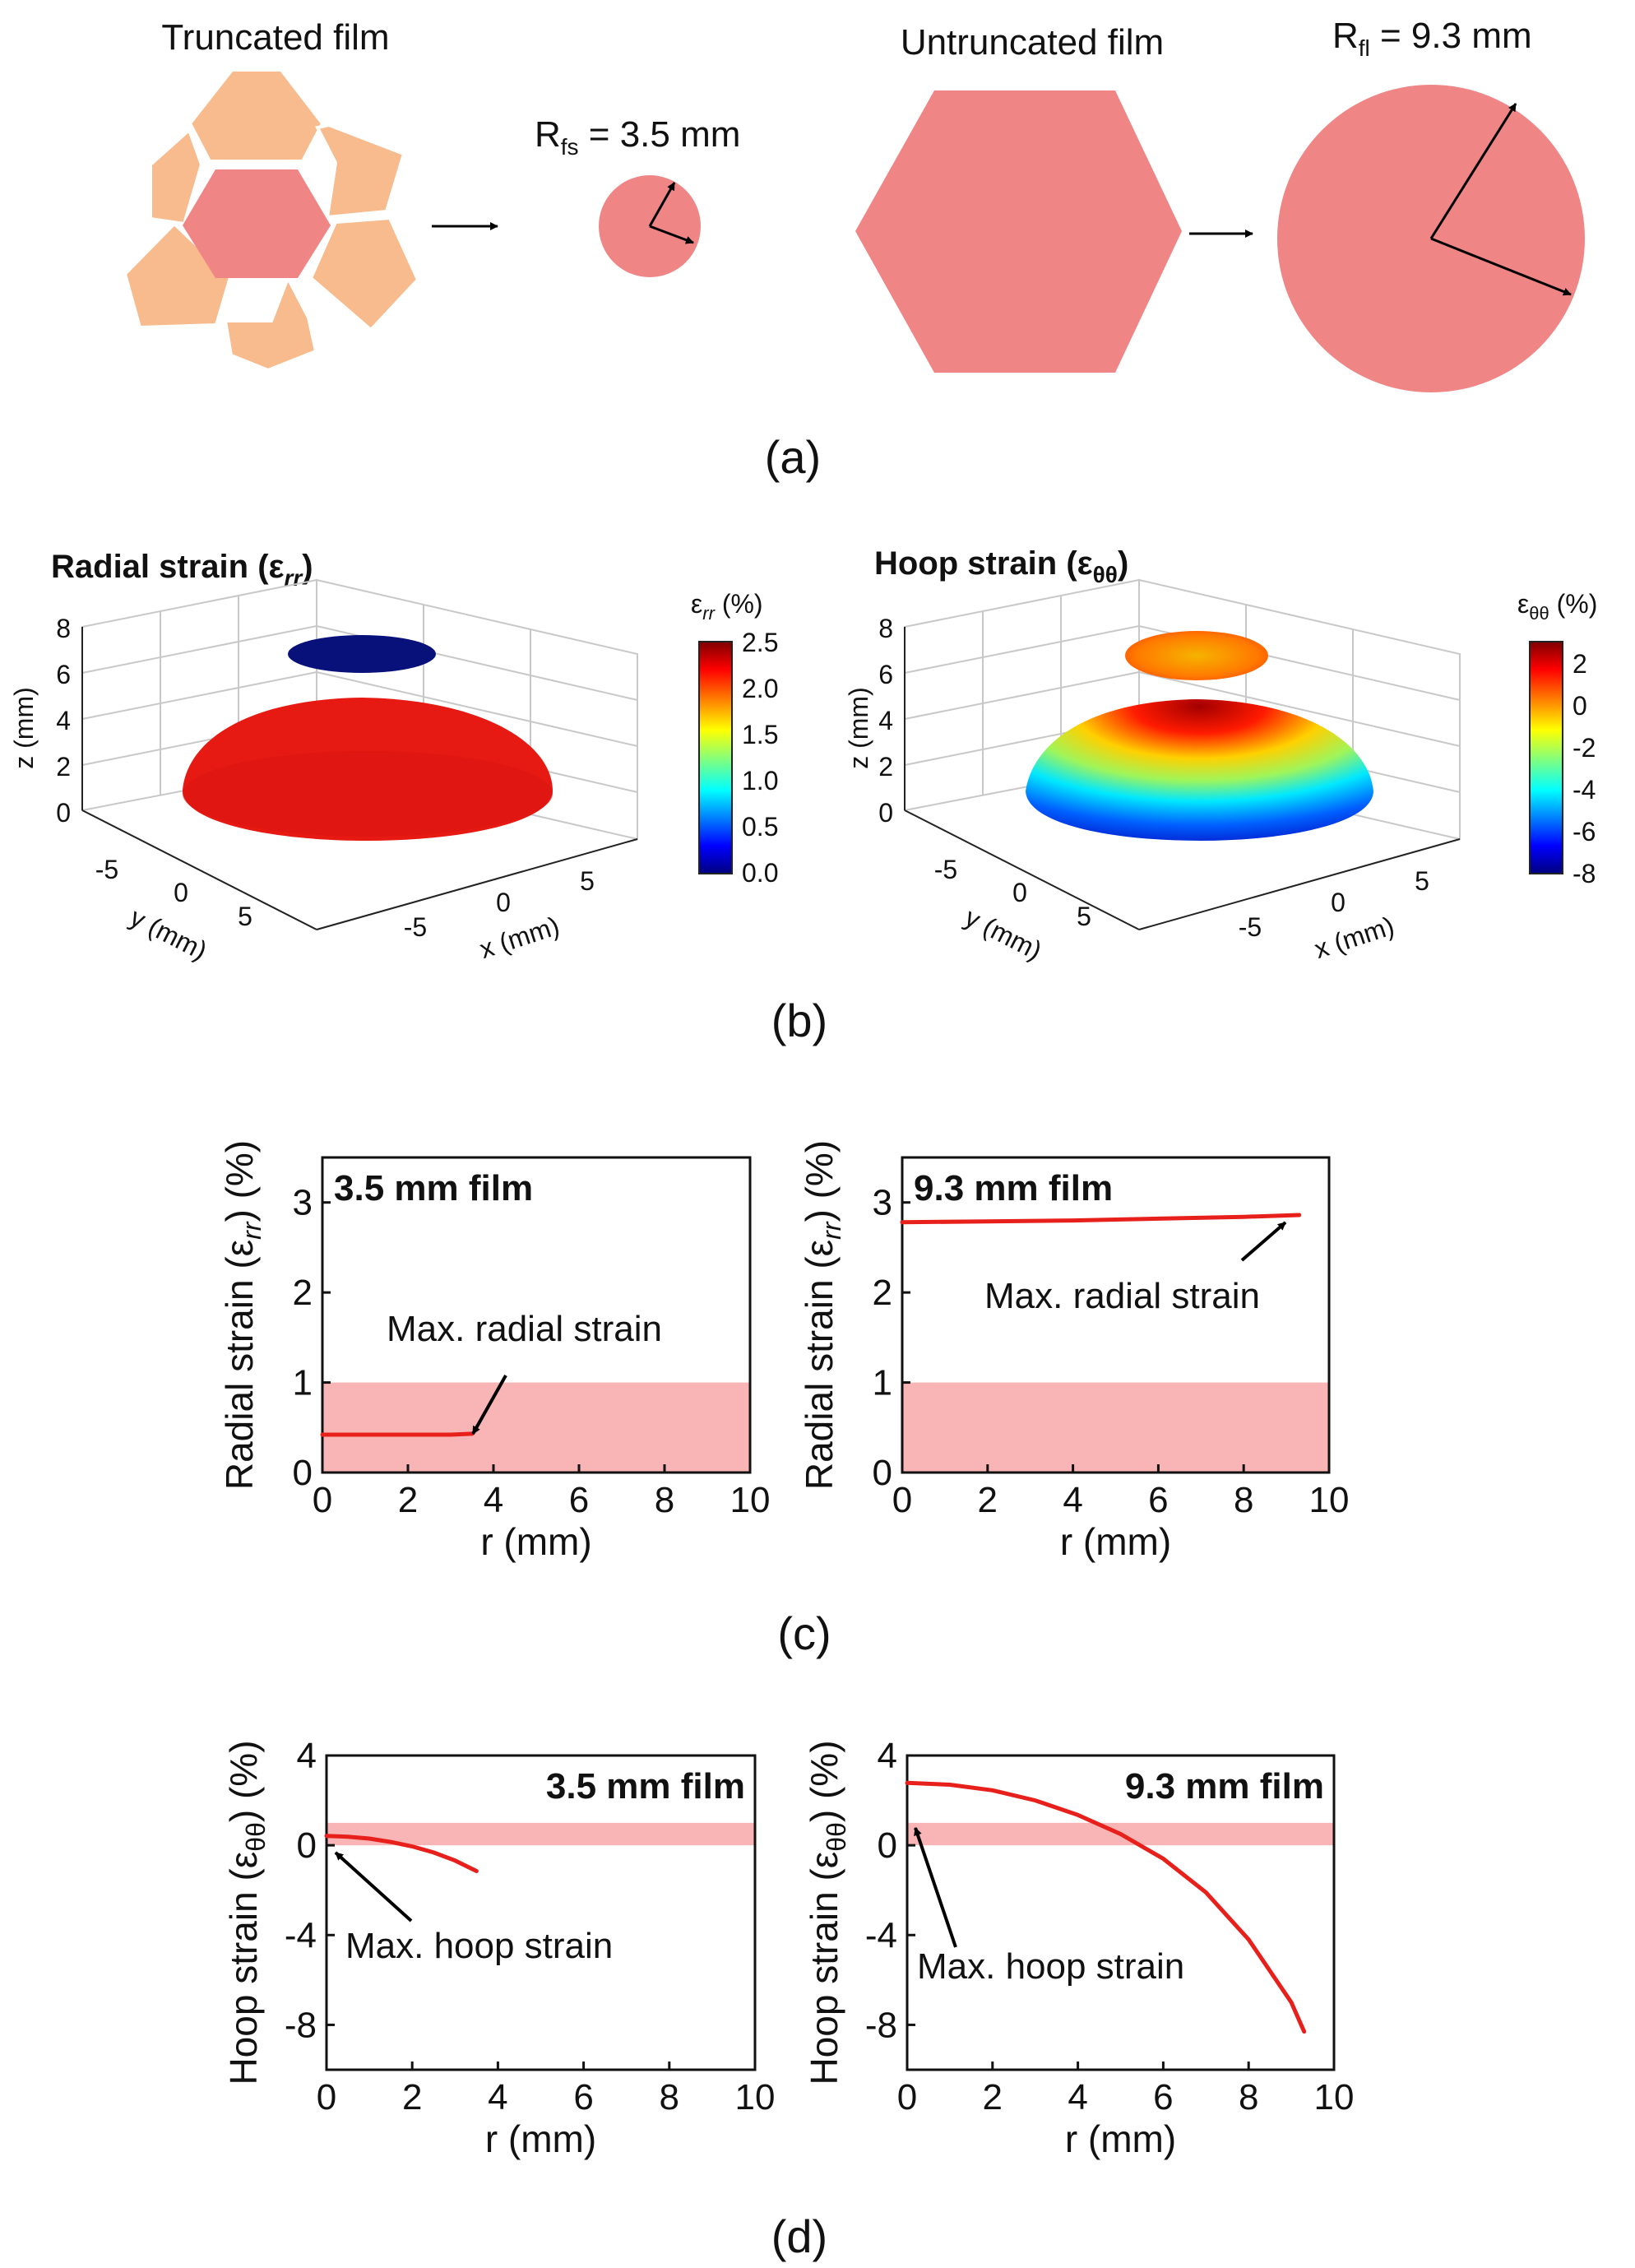 This screenshot has height=2268, width=1635. What do you see at coordinates (1012, 893) in the screenshot?
I see `y-axis-ticks: -5 0 5` at bounding box center [1012, 893].